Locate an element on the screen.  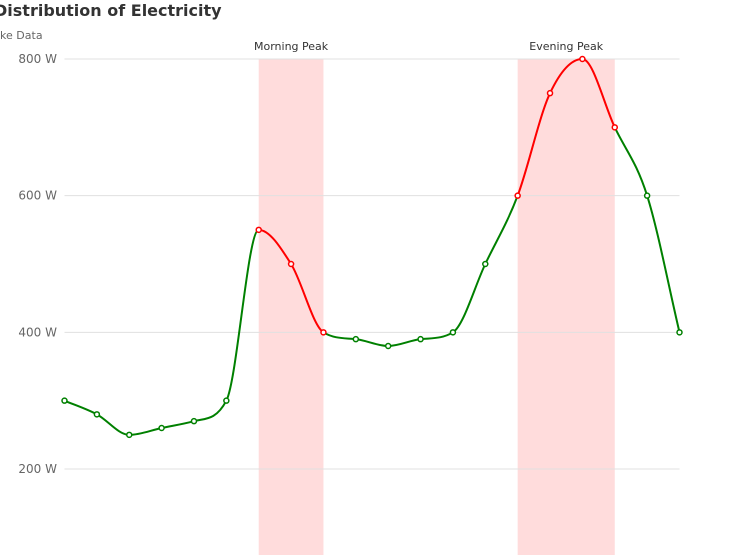
data-point-18:45 is located at coordinates (550, 93).